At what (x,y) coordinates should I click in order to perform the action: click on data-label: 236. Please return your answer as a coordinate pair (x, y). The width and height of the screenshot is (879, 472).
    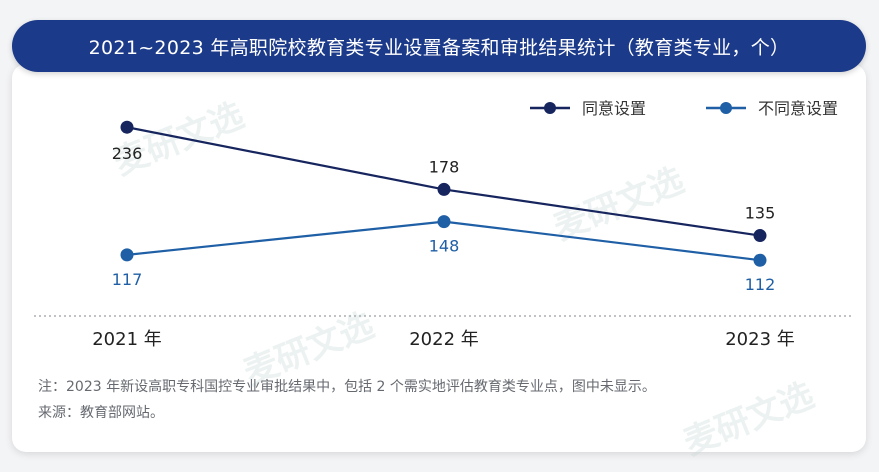
    Looking at the image, I should click on (127, 153).